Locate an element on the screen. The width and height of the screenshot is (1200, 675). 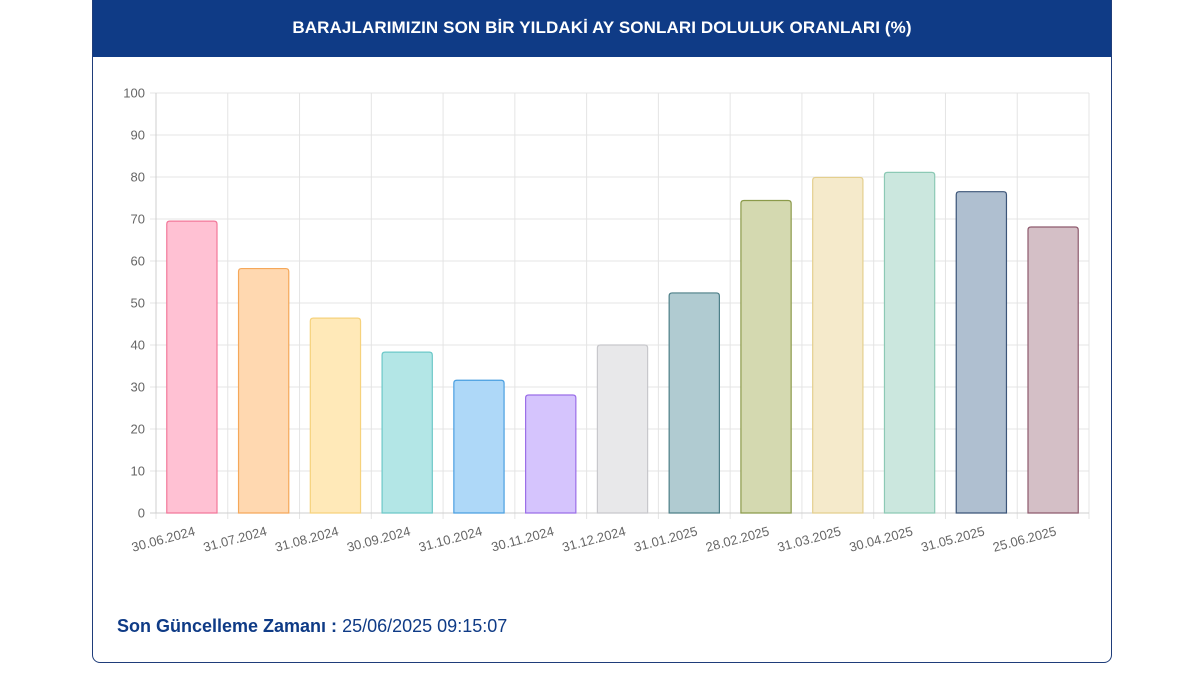
x-tick-label: 31.08.2024 is located at coordinates (306, 538).